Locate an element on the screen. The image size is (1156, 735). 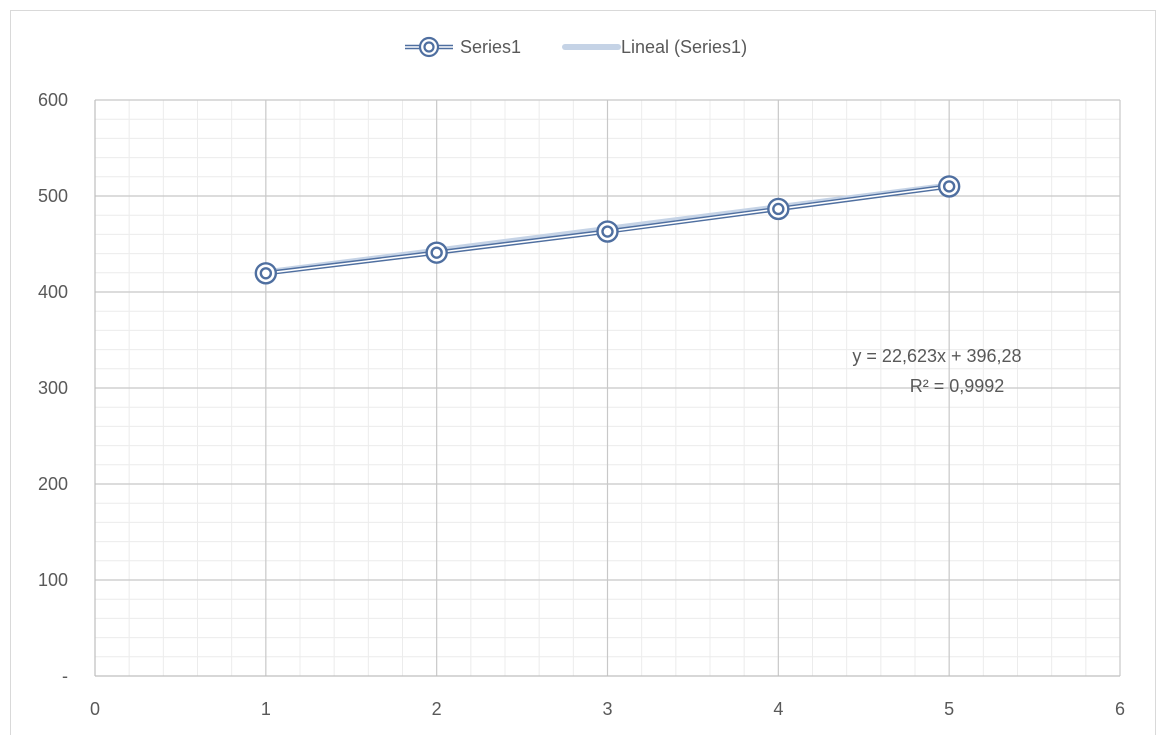
r2-label: R² = 0,9992 is located at coordinates (957, 386).